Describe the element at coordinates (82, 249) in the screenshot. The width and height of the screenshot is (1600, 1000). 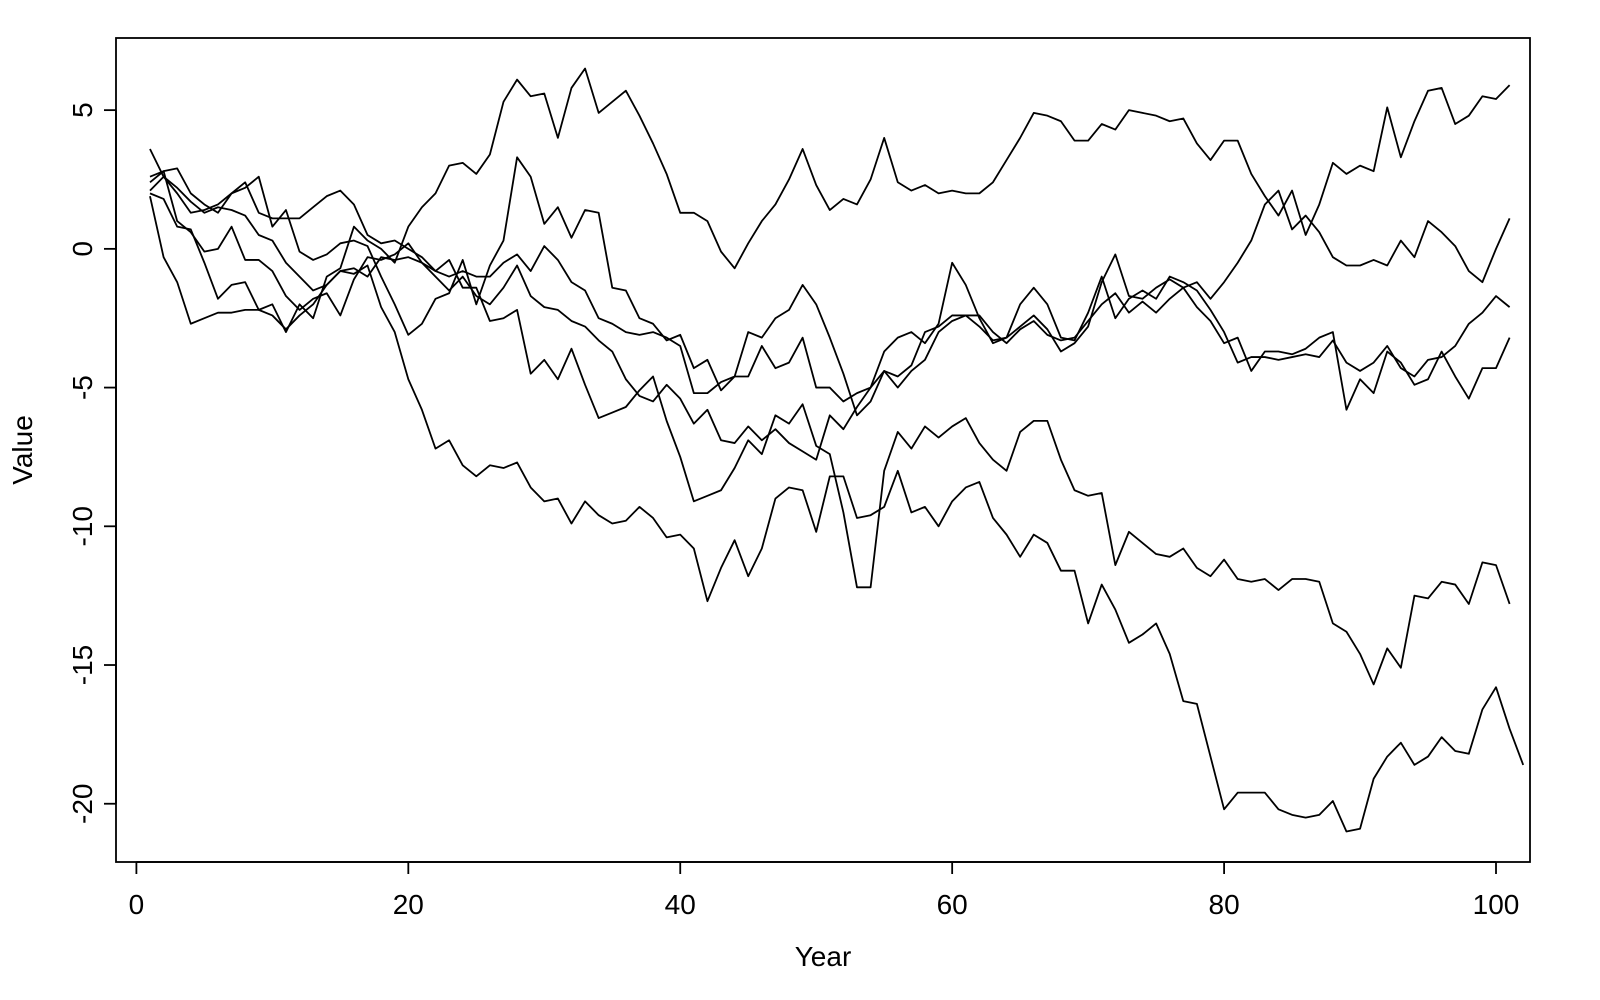
I see `y-tick-label: 0` at that location.